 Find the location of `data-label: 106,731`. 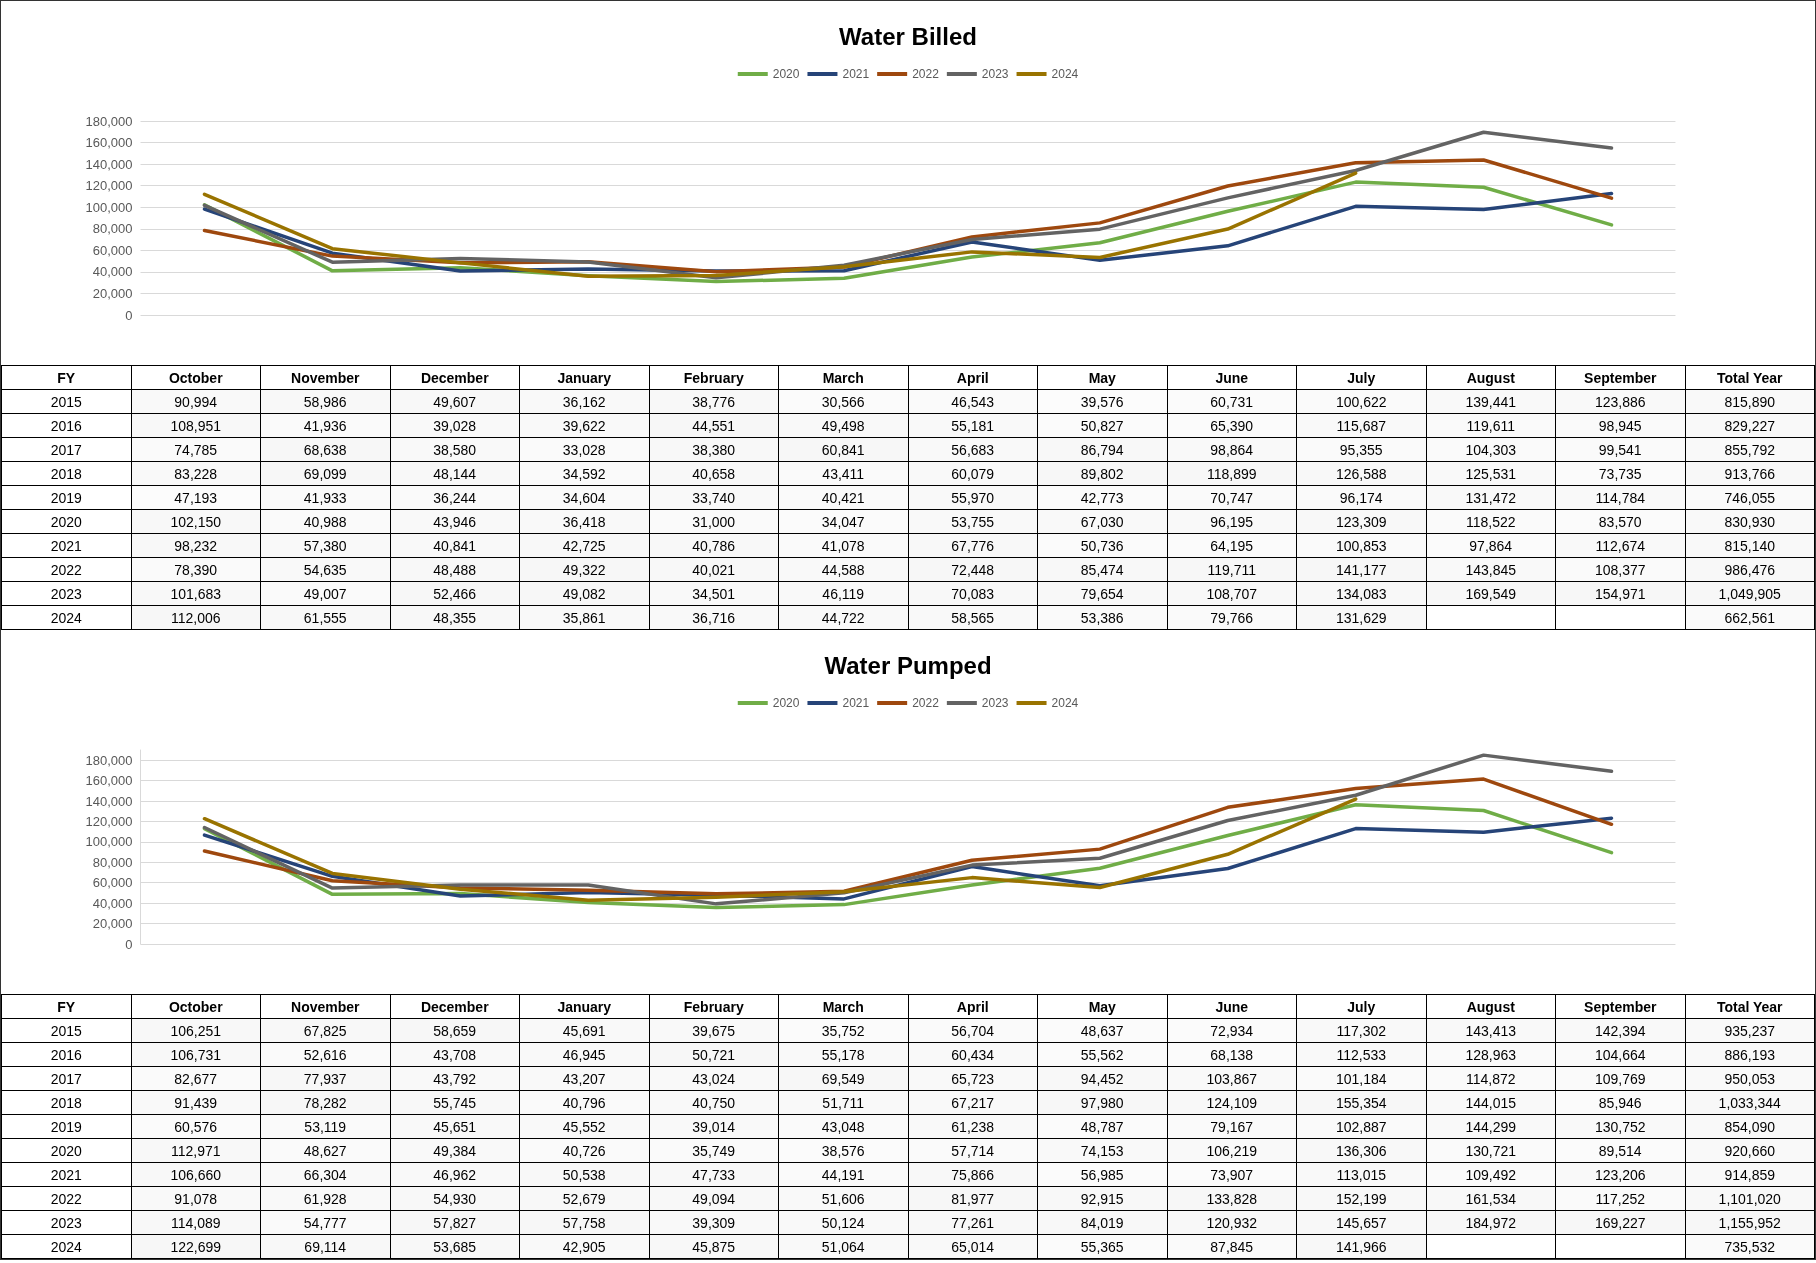

data-label: 106,731 is located at coordinates (196, 1054).